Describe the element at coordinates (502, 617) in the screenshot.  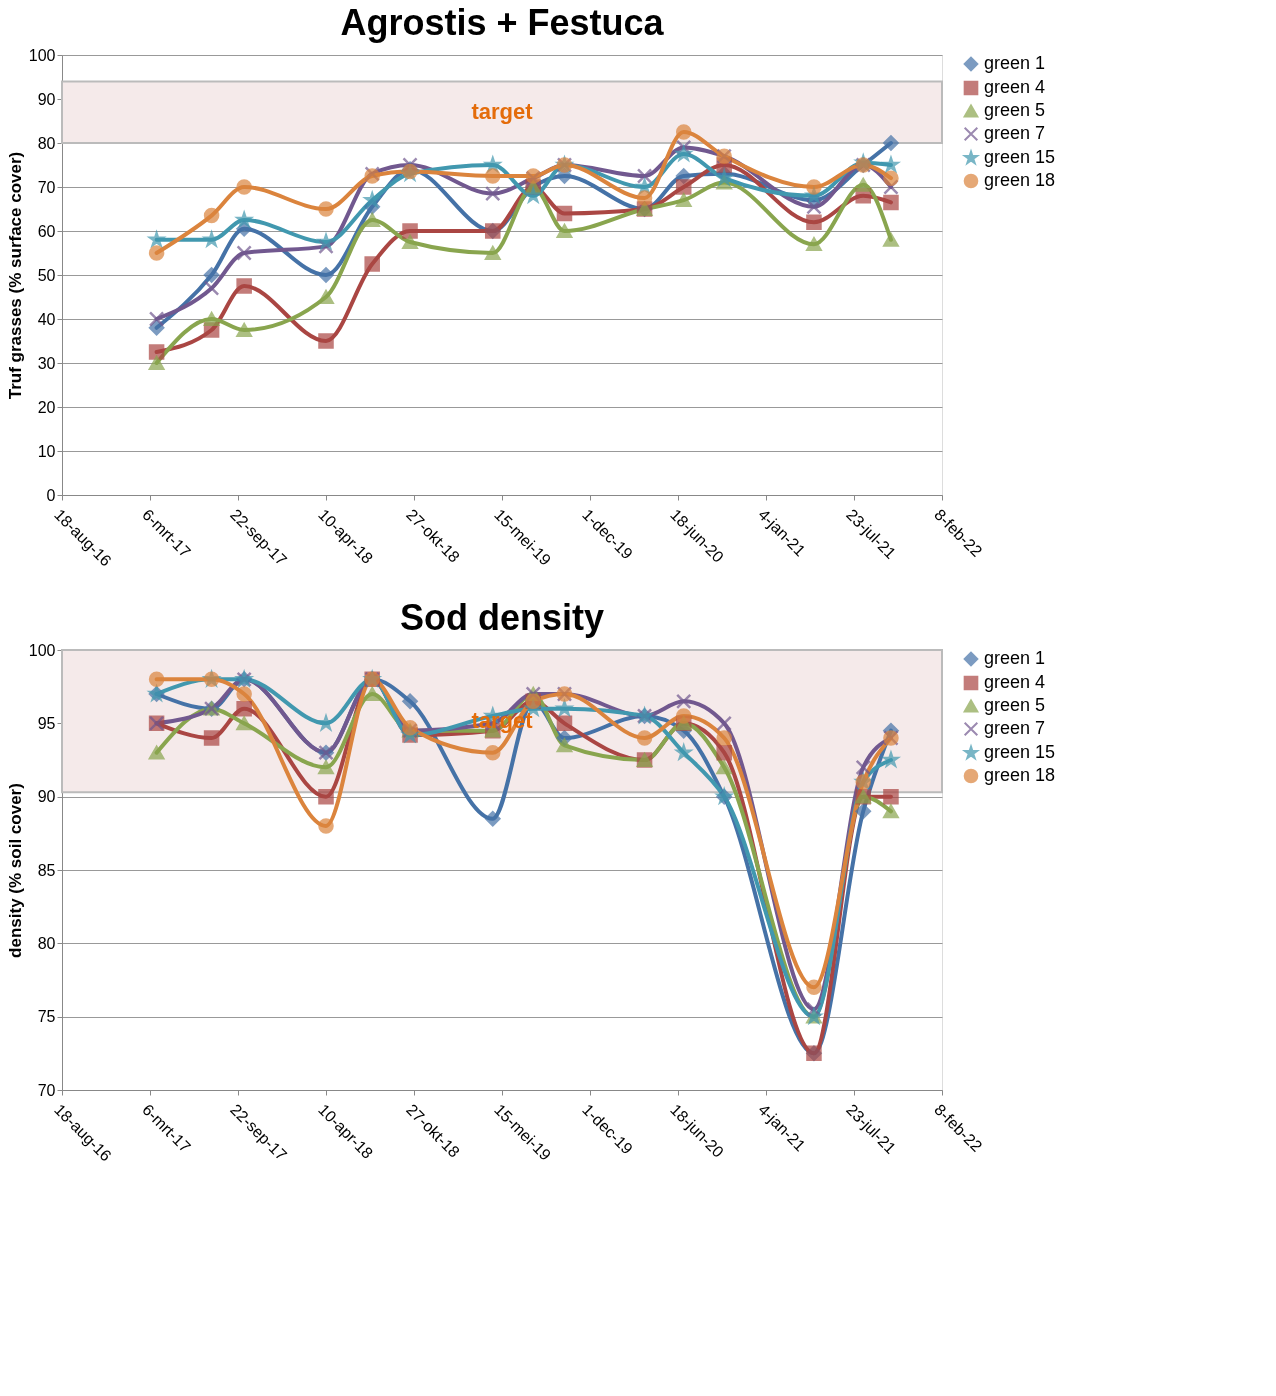
I see `chart-title: Sod density` at that location.